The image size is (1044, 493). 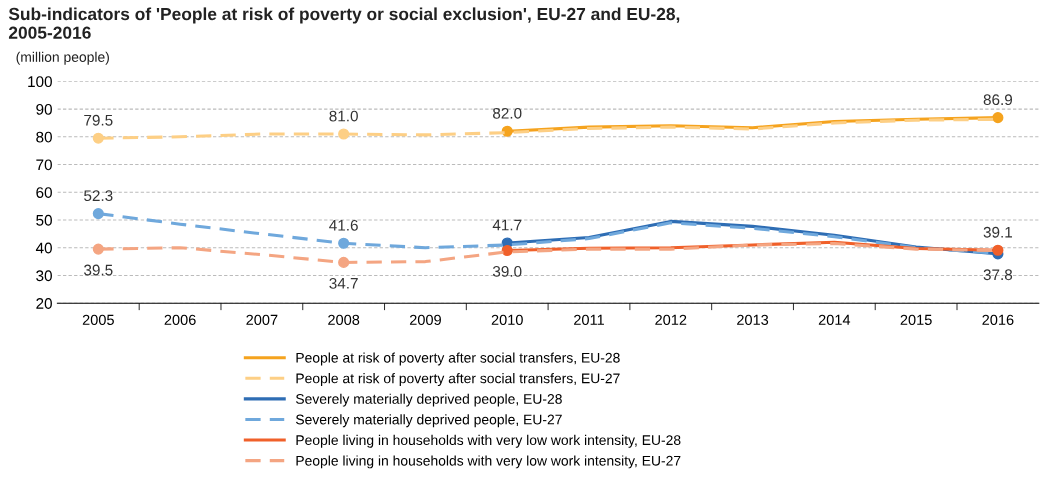 What do you see at coordinates (671, 320) in the screenshot?
I see `x-tick-label: 2012` at bounding box center [671, 320].